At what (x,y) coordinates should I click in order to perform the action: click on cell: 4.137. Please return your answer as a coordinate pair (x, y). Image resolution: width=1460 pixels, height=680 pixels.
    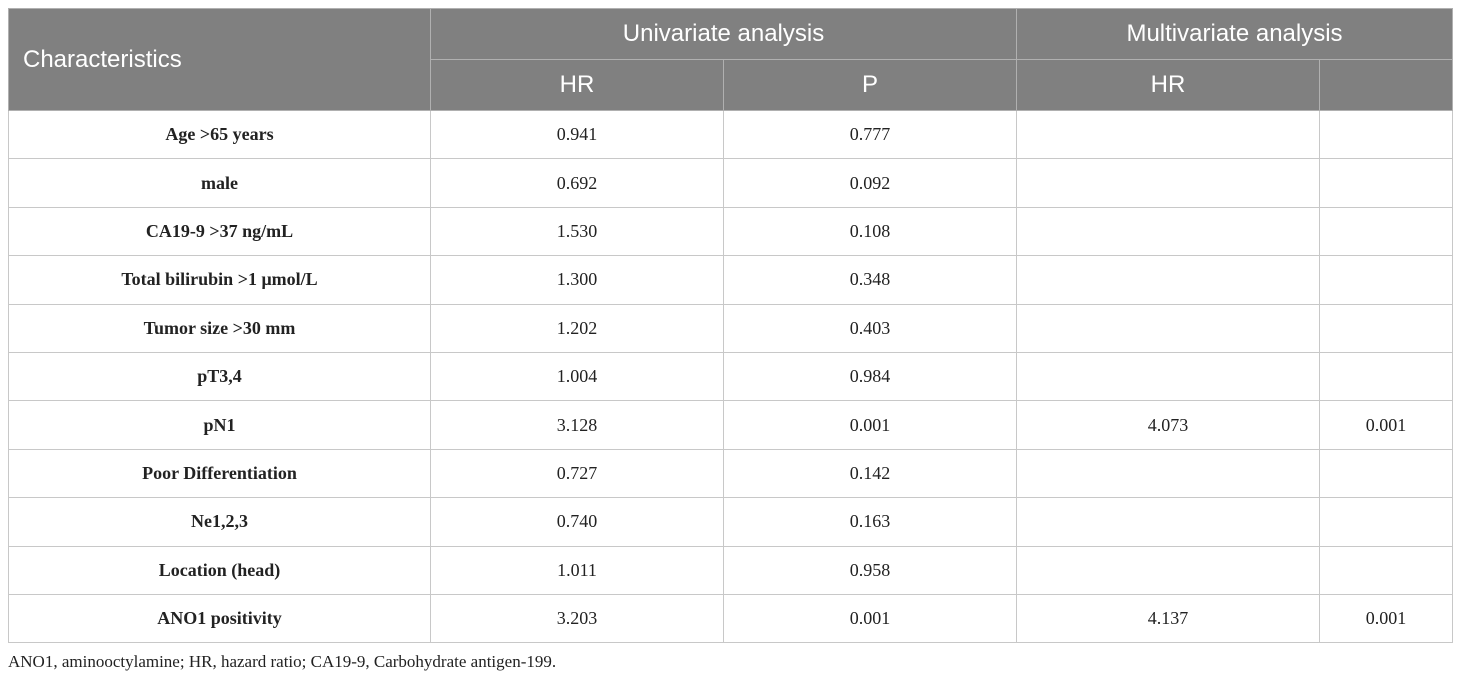
    Looking at the image, I should click on (1168, 618).